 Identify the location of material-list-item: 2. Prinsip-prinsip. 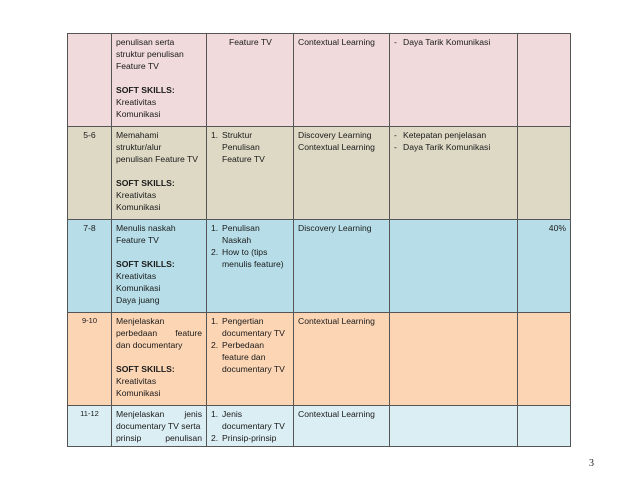
(250, 438).